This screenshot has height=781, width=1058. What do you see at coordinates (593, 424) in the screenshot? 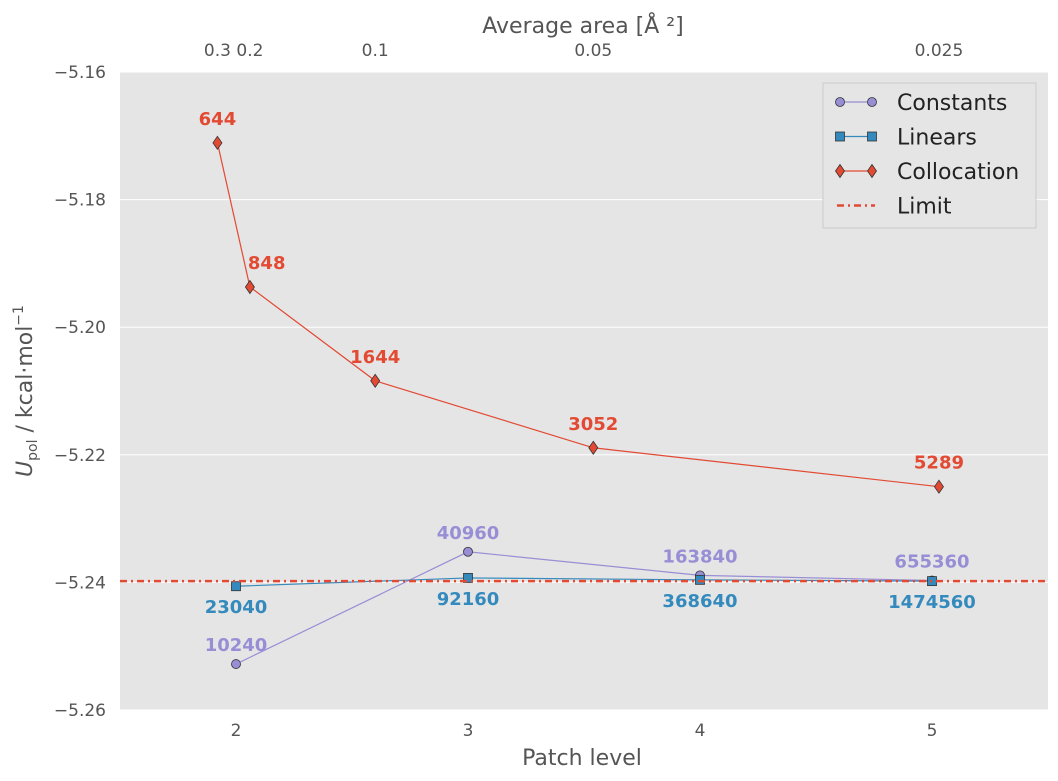
I see `collocation-data-label: 3052` at bounding box center [593, 424].